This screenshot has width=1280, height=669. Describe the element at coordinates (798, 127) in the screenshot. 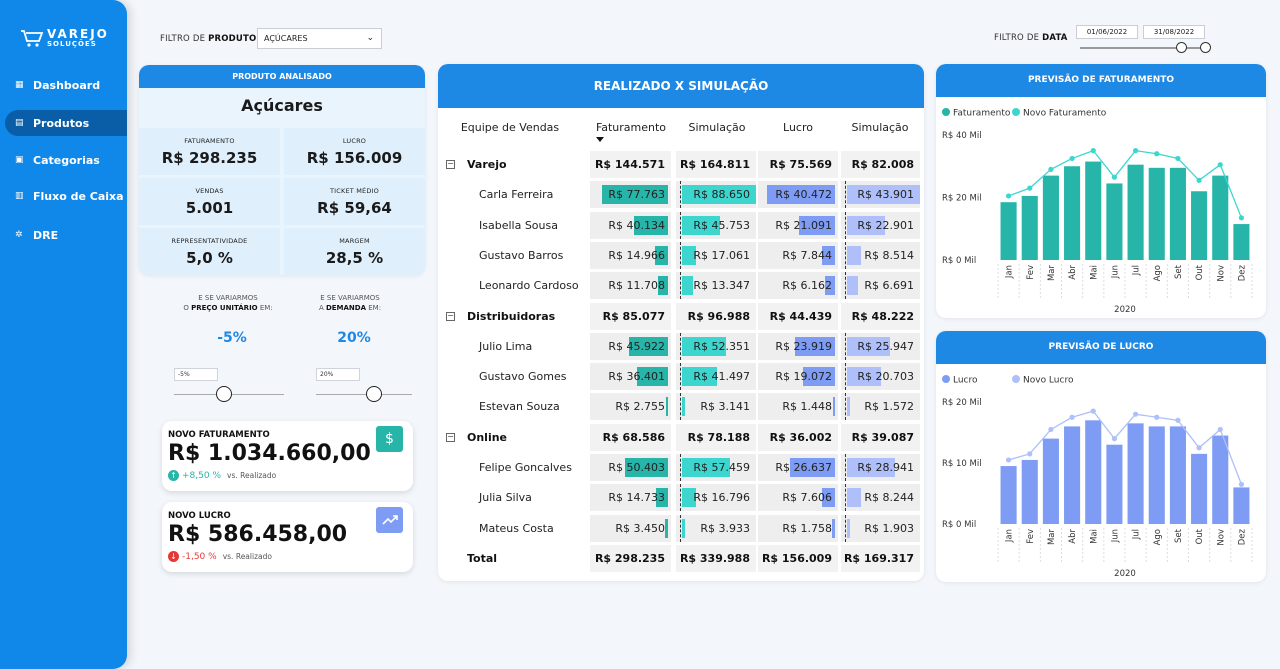

I see `col-header-lucro: Lucro` at that location.